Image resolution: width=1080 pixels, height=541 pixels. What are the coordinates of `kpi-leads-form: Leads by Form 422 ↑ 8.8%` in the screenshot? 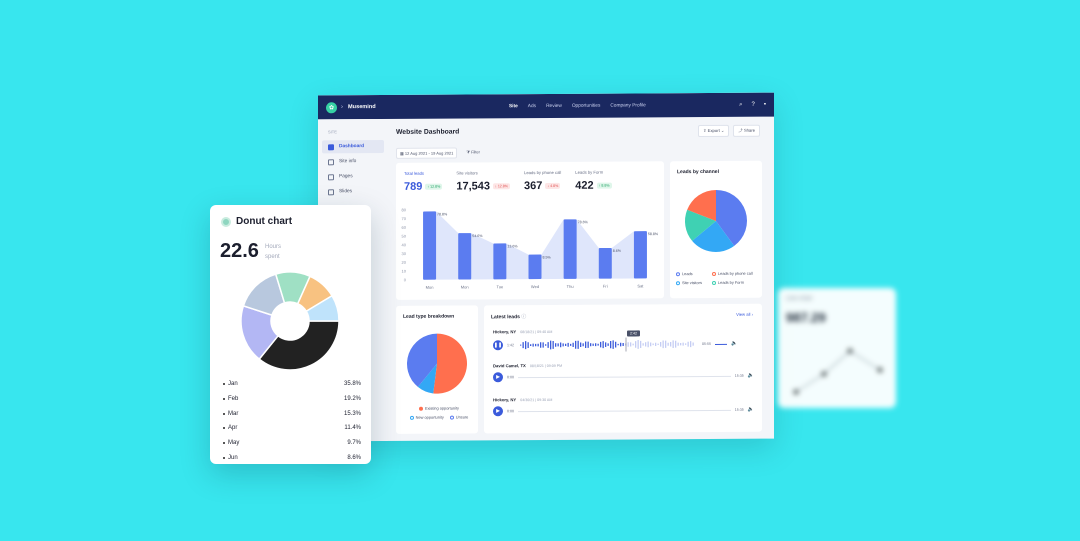 It's located at (593, 181).